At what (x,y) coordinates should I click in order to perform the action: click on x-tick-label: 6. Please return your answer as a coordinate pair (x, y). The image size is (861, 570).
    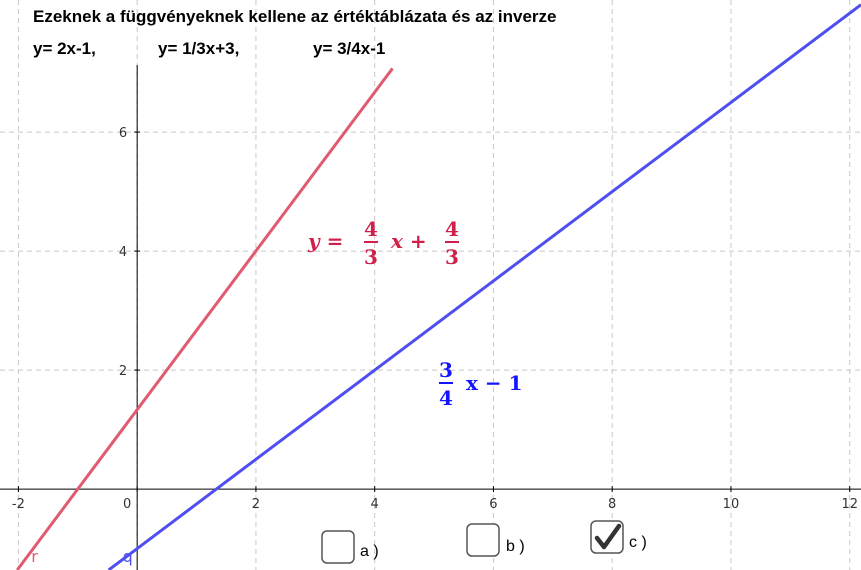
    Looking at the image, I should click on (493, 504).